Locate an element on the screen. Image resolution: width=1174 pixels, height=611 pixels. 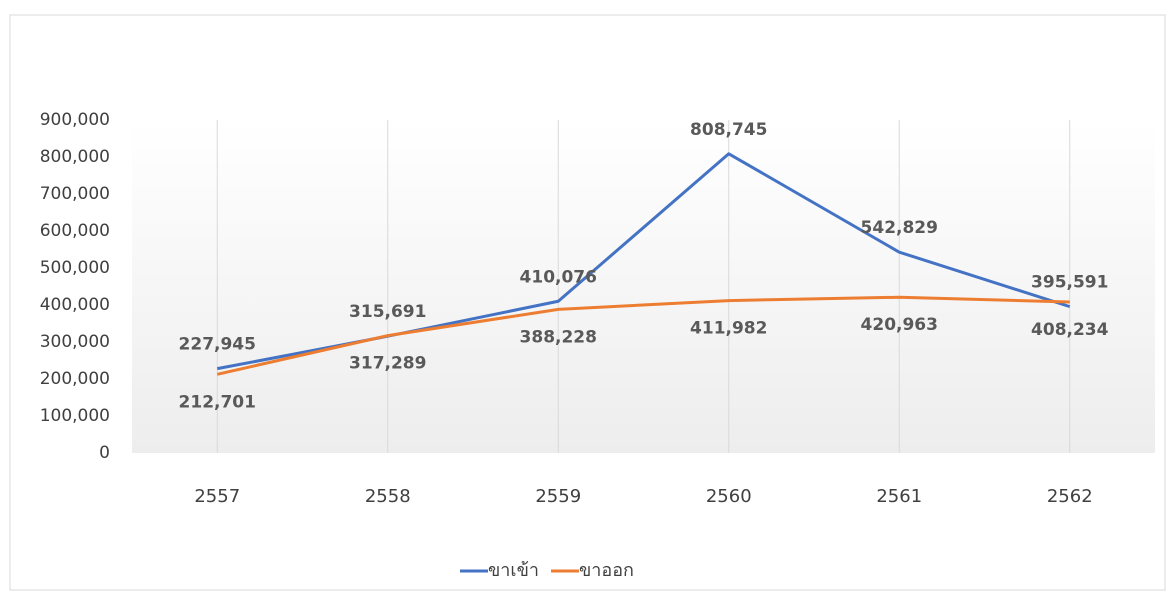
x-tick-label: 2557 is located at coordinates (217, 496).